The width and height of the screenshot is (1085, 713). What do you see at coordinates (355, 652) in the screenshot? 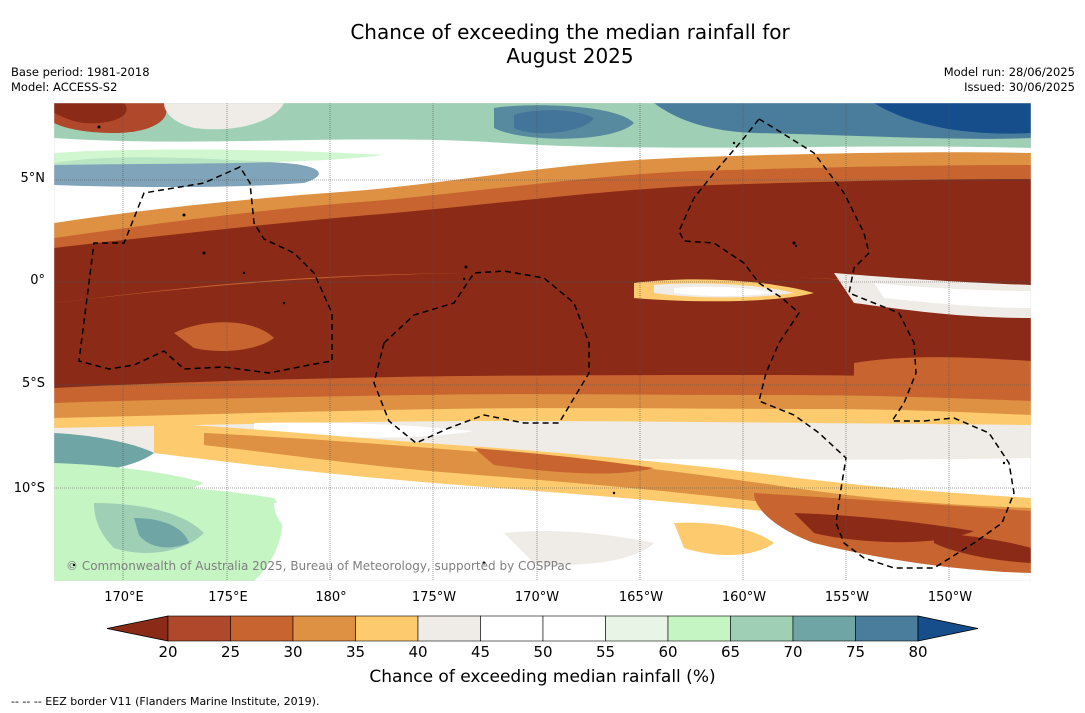
I see `colorbar-tick-label: 35` at bounding box center [355, 652].